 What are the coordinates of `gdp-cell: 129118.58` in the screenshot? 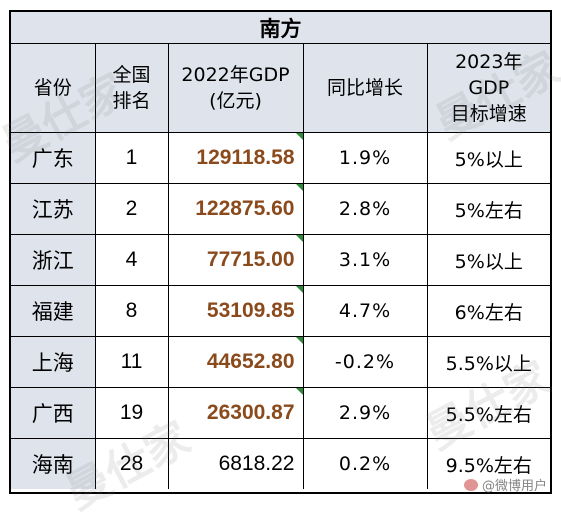 It's located at (235, 158).